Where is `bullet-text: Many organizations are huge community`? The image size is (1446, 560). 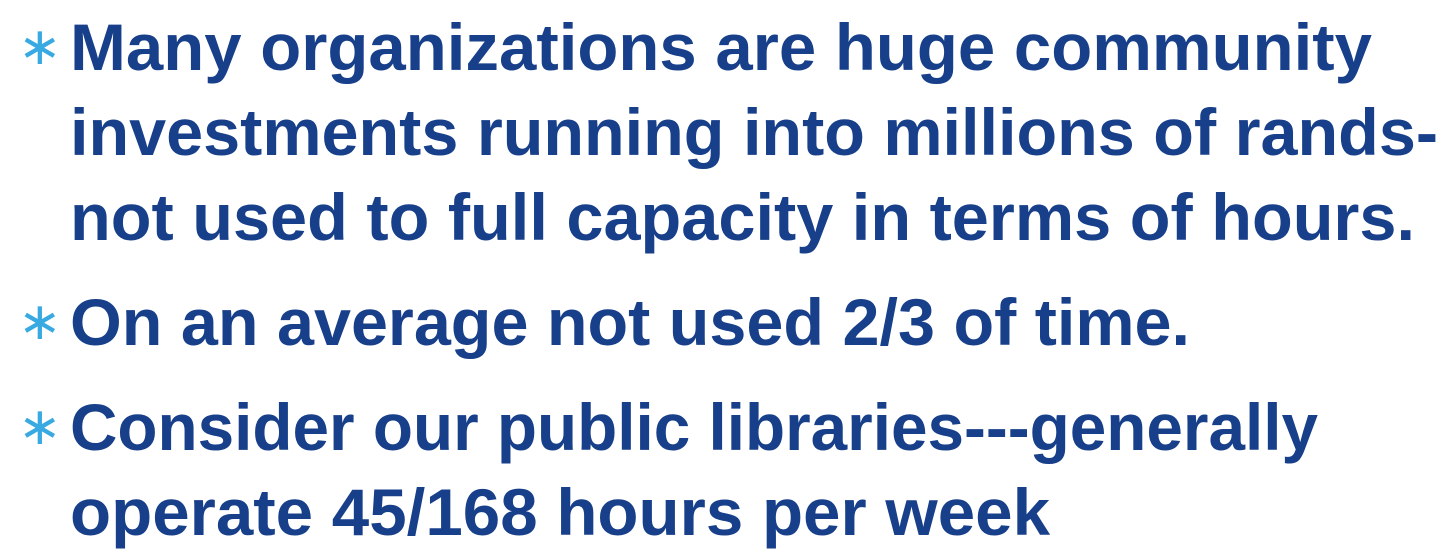 bullet-text: Many organizations are huge community is located at coordinates (721, 47).